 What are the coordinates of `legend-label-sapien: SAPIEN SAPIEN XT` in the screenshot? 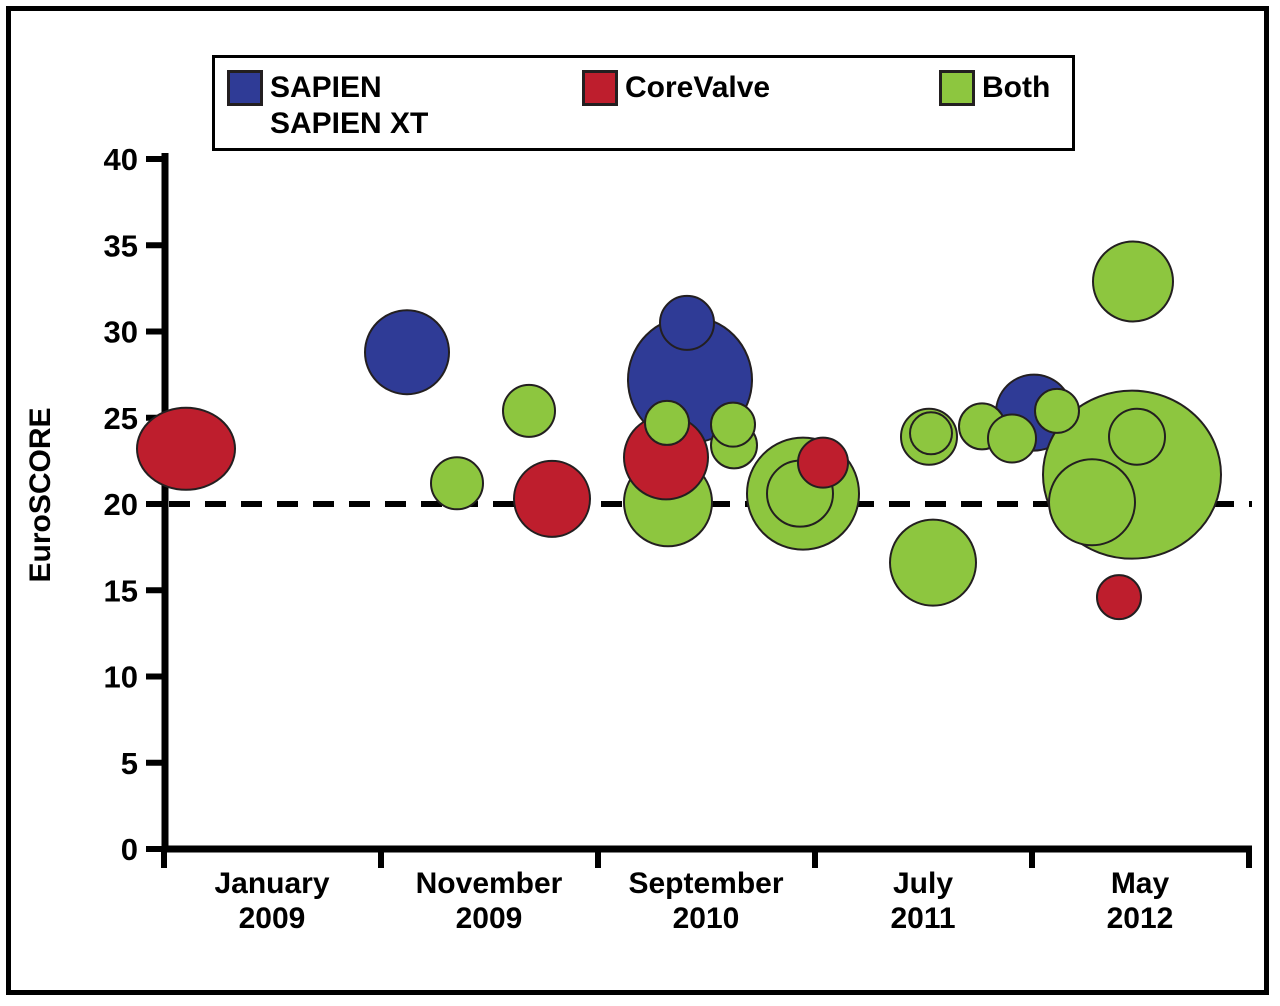 It's located at (349, 106).